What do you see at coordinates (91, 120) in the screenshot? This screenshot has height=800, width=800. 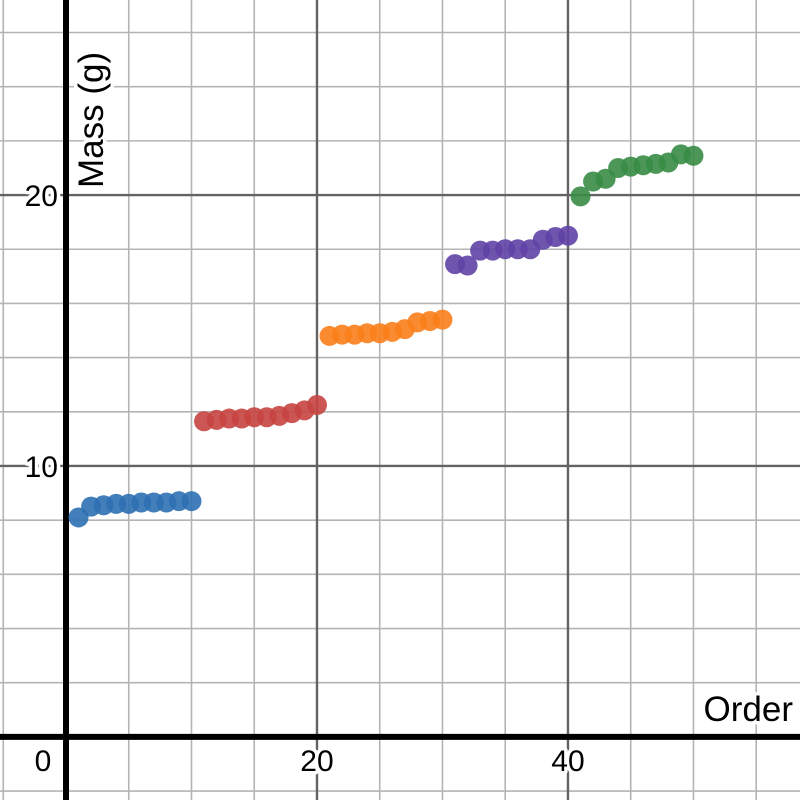 I see `y-axis-title: Mass (g)` at bounding box center [91, 120].